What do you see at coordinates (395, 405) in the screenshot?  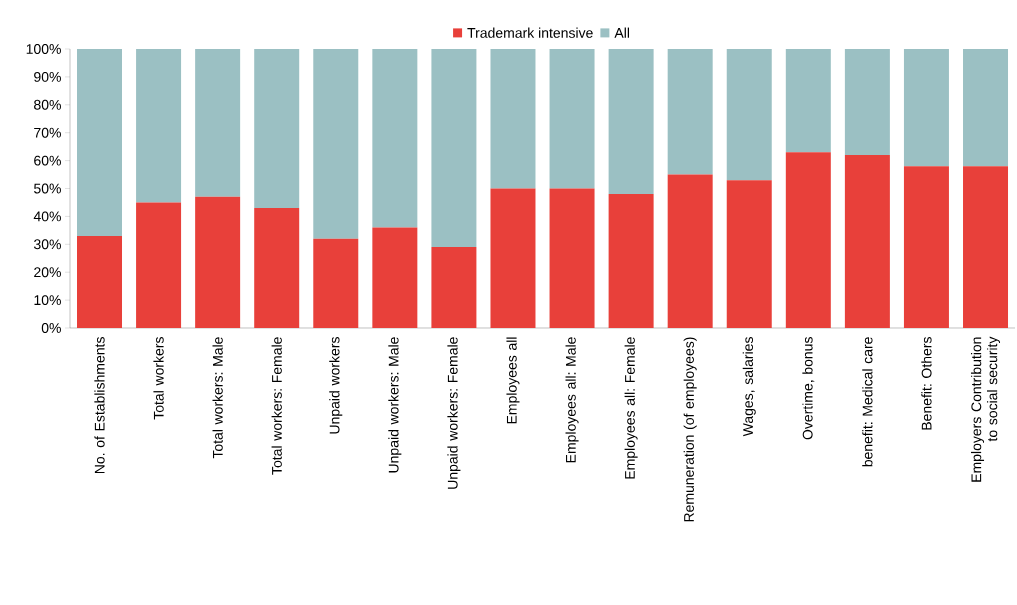 I see `x-tick-label: Unpaid workers: Male` at bounding box center [395, 405].